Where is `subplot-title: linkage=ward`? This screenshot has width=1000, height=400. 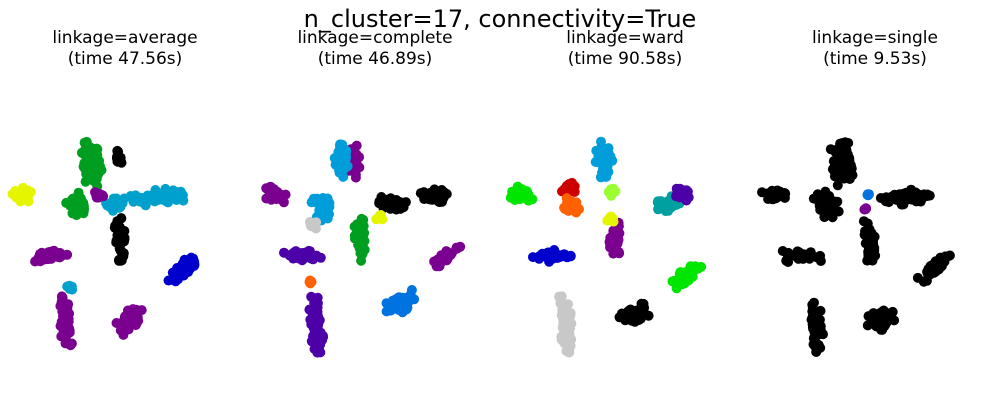
subplot-title: linkage=ward is located at coordinates (624, 38).